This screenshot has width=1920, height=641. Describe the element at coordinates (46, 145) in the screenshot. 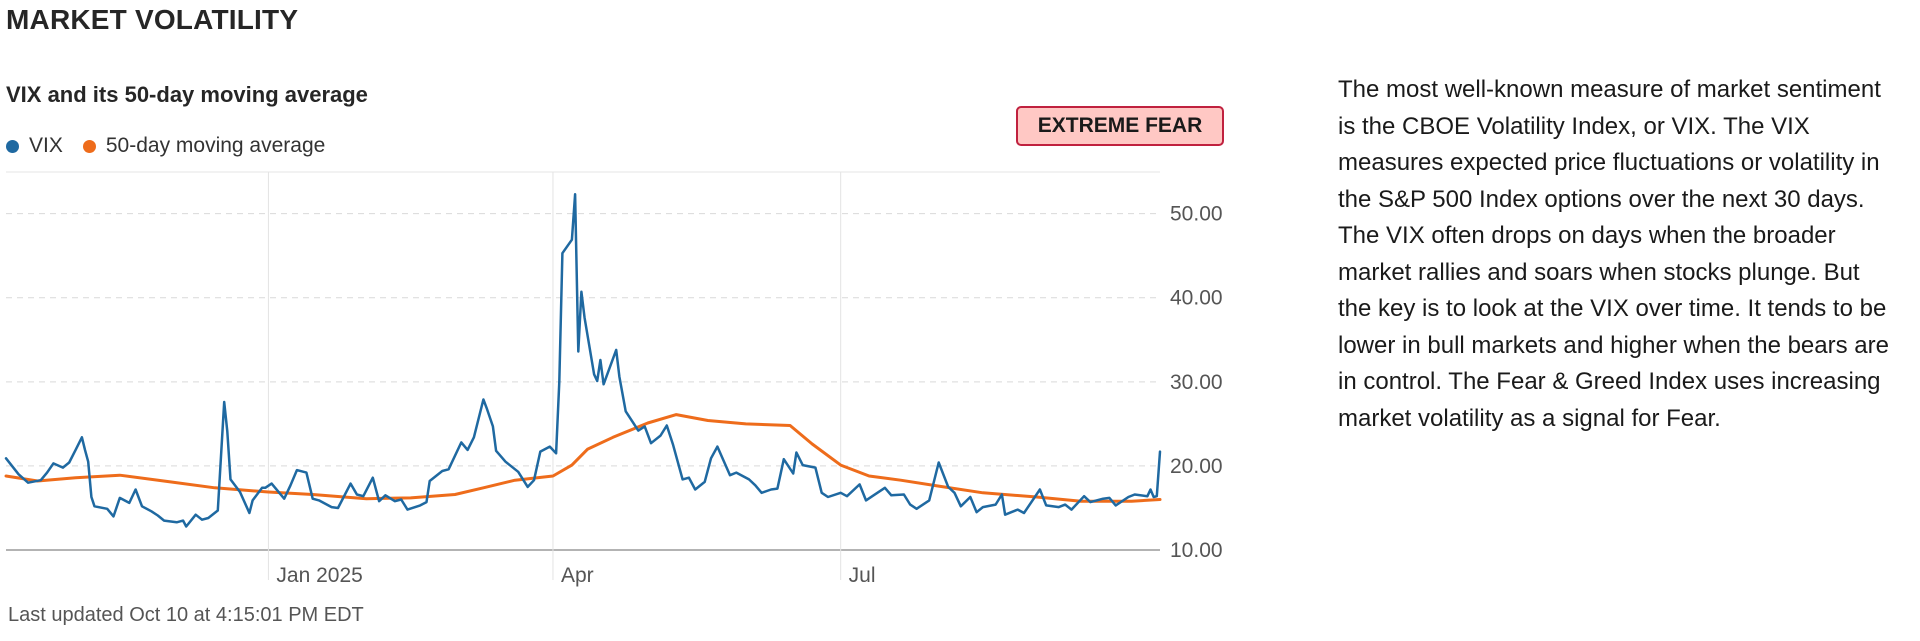

I see `legend-label-vix: VIX` at that location.